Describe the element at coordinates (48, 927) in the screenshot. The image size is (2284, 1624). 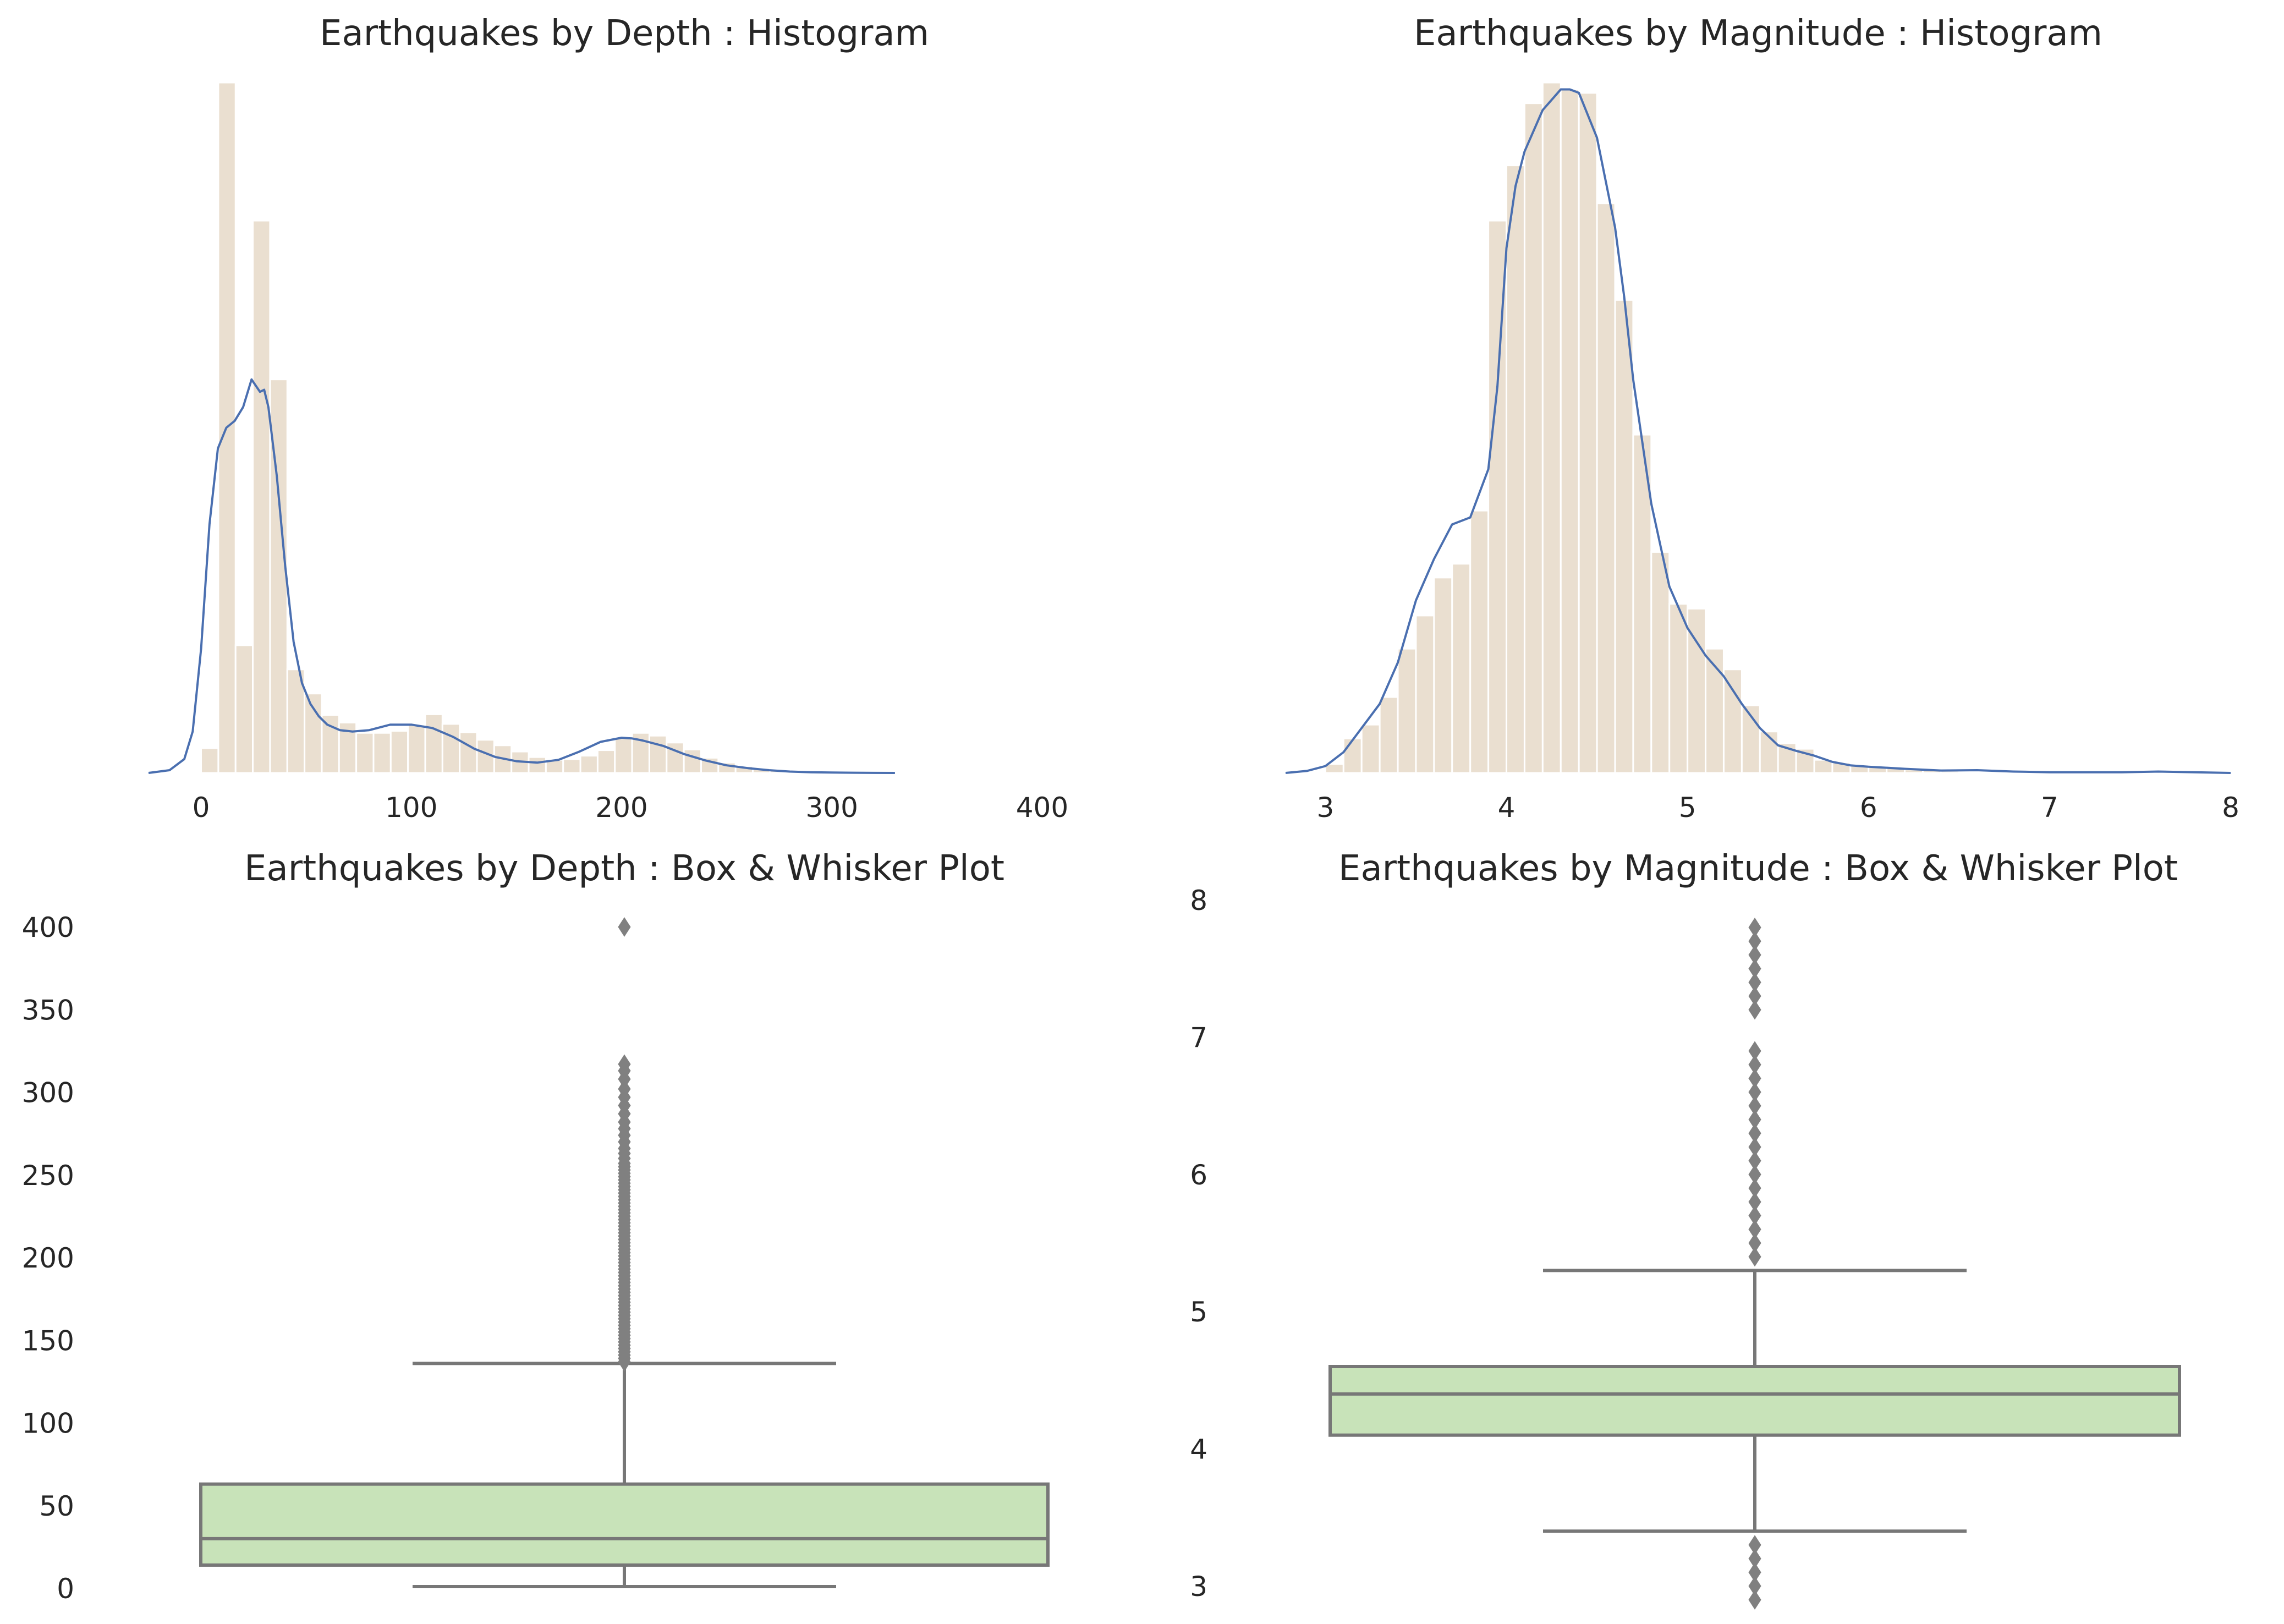
I see `y-tick-label: 400` at that location.